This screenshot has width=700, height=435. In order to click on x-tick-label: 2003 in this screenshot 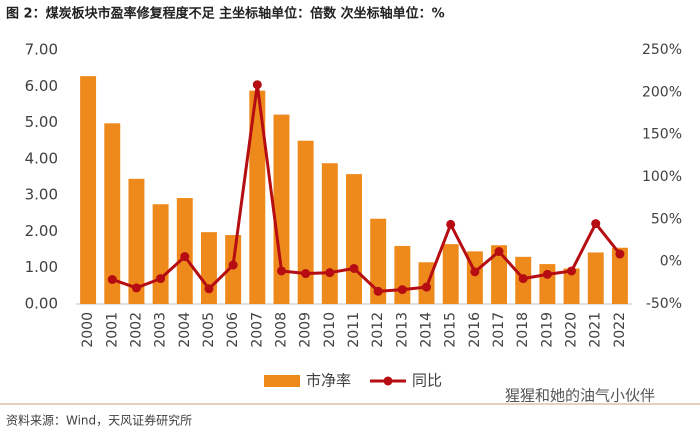, I will do `click(161, 330)`.